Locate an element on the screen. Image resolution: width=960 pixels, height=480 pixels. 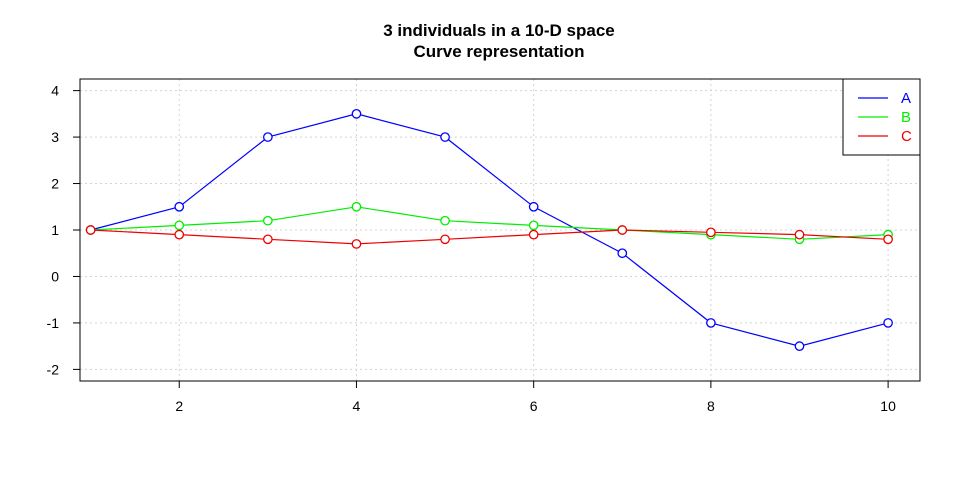
legend-label-a: A is located at coordinates (906, 98).